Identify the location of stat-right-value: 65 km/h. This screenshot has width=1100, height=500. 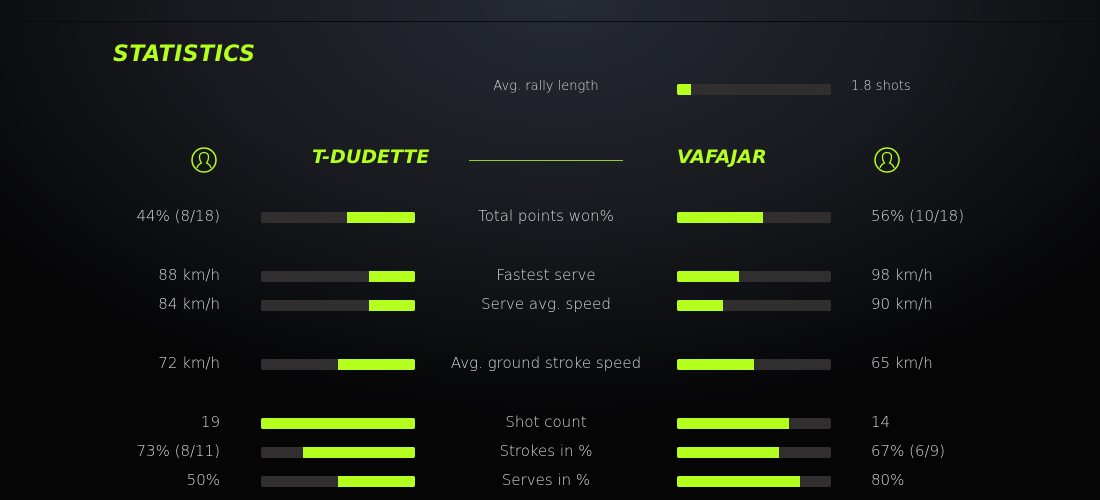
(902, 363).